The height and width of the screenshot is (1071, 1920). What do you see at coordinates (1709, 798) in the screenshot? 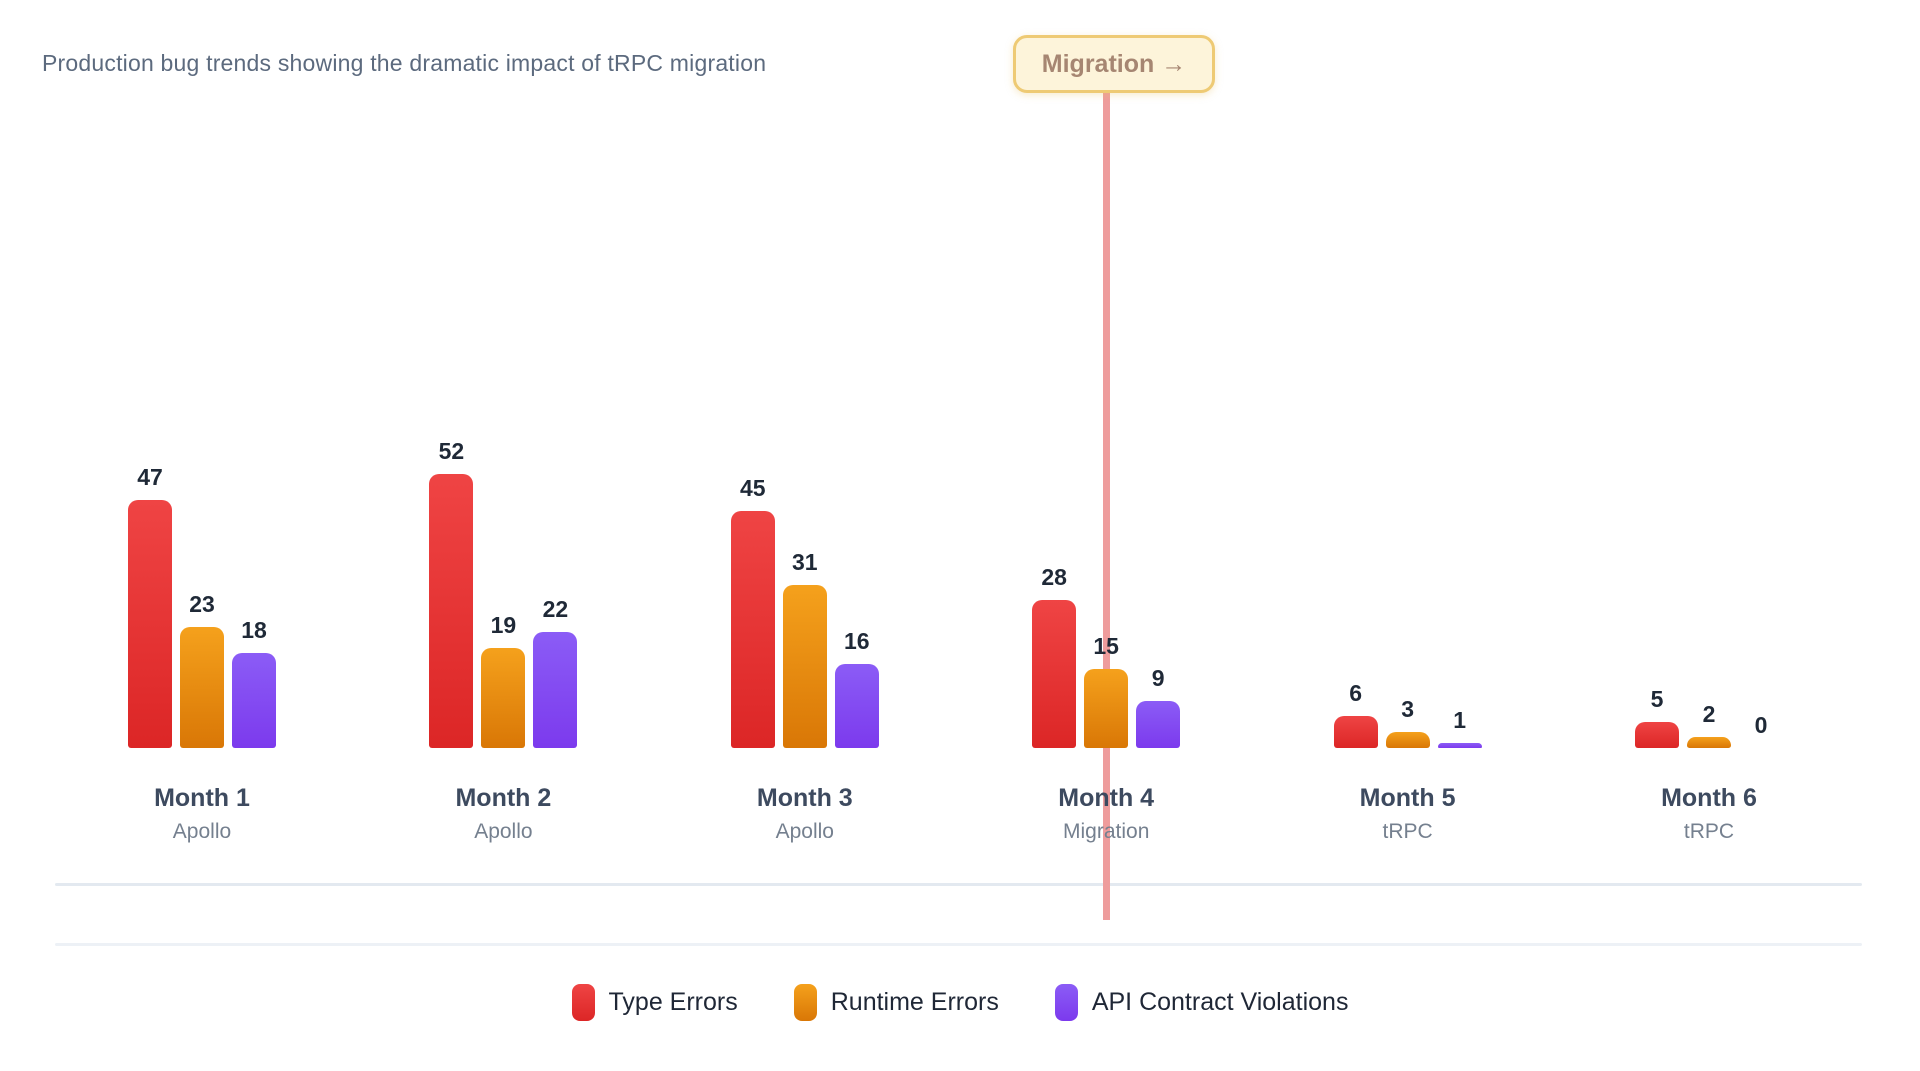
I see `category-label: Month 6` at bounding box center [1709, 798].